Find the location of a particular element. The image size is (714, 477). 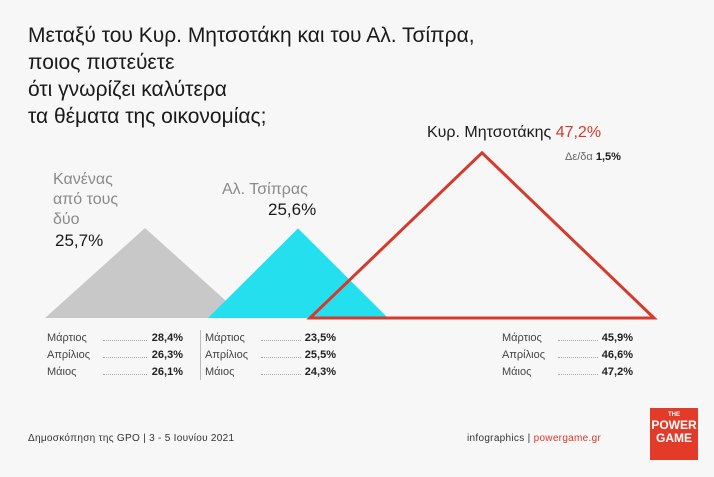

table-row: Μάρτιος 28,4% is located at coordinates (115, 338).